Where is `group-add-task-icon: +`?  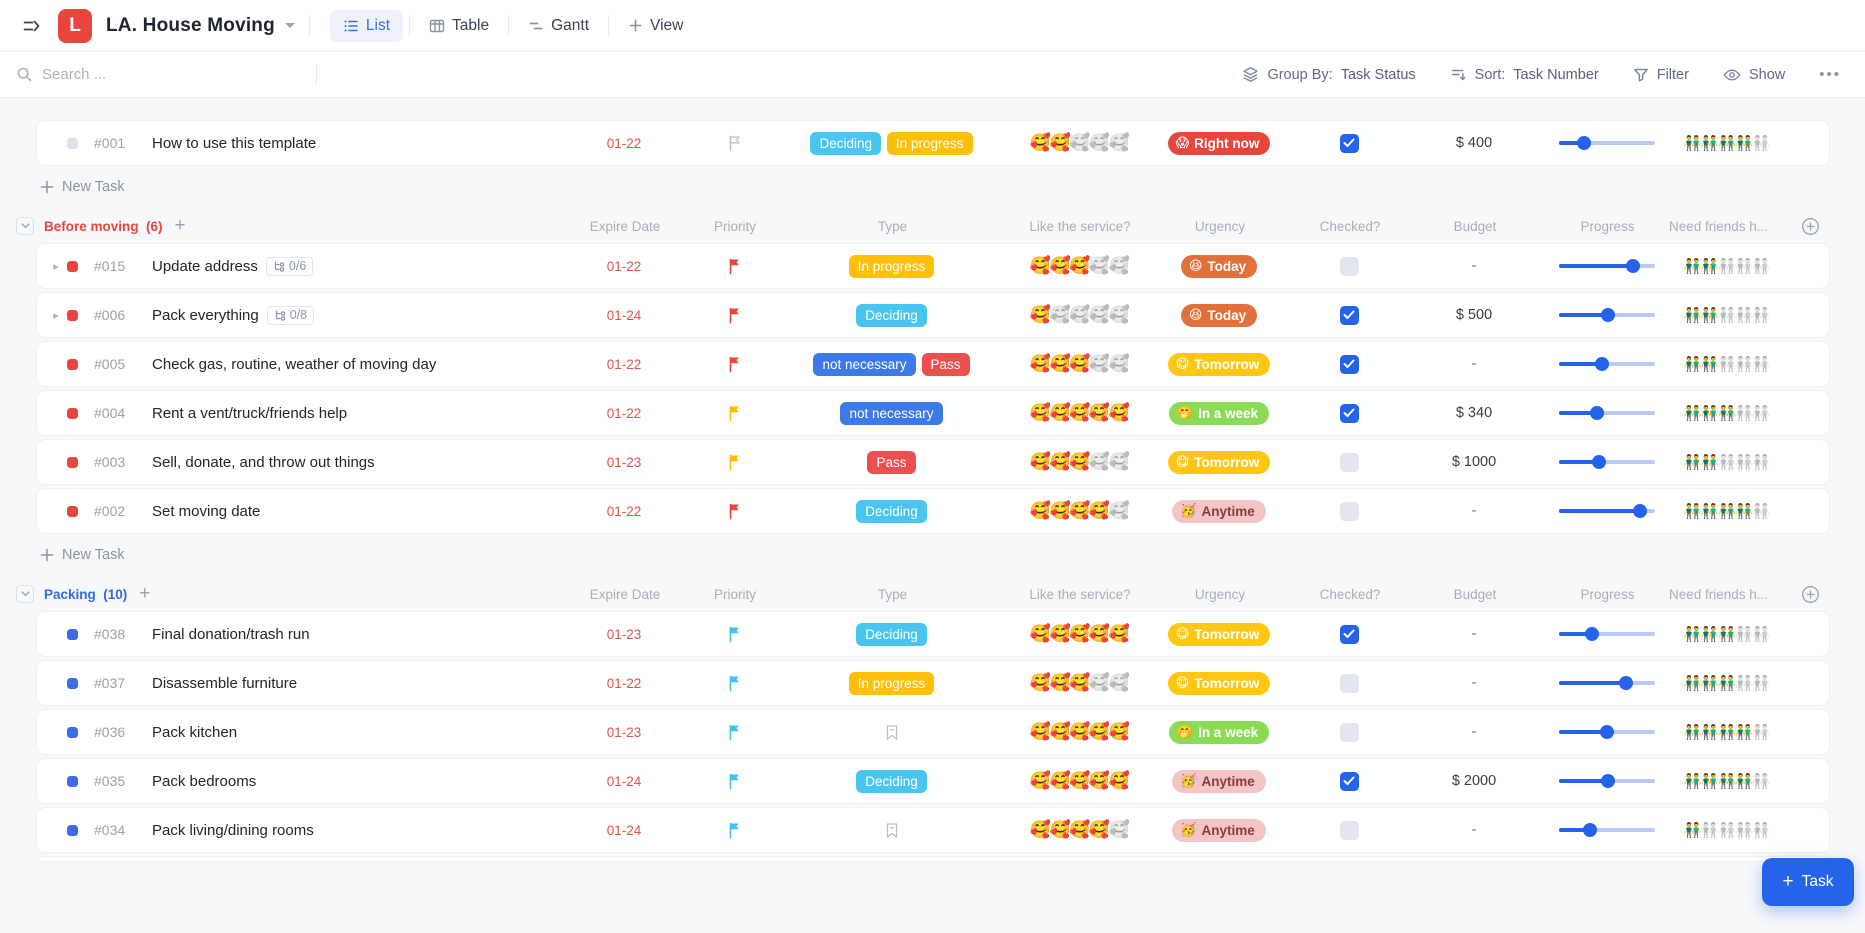 group-add-task-icon: + is located at coordinates (145, 593).